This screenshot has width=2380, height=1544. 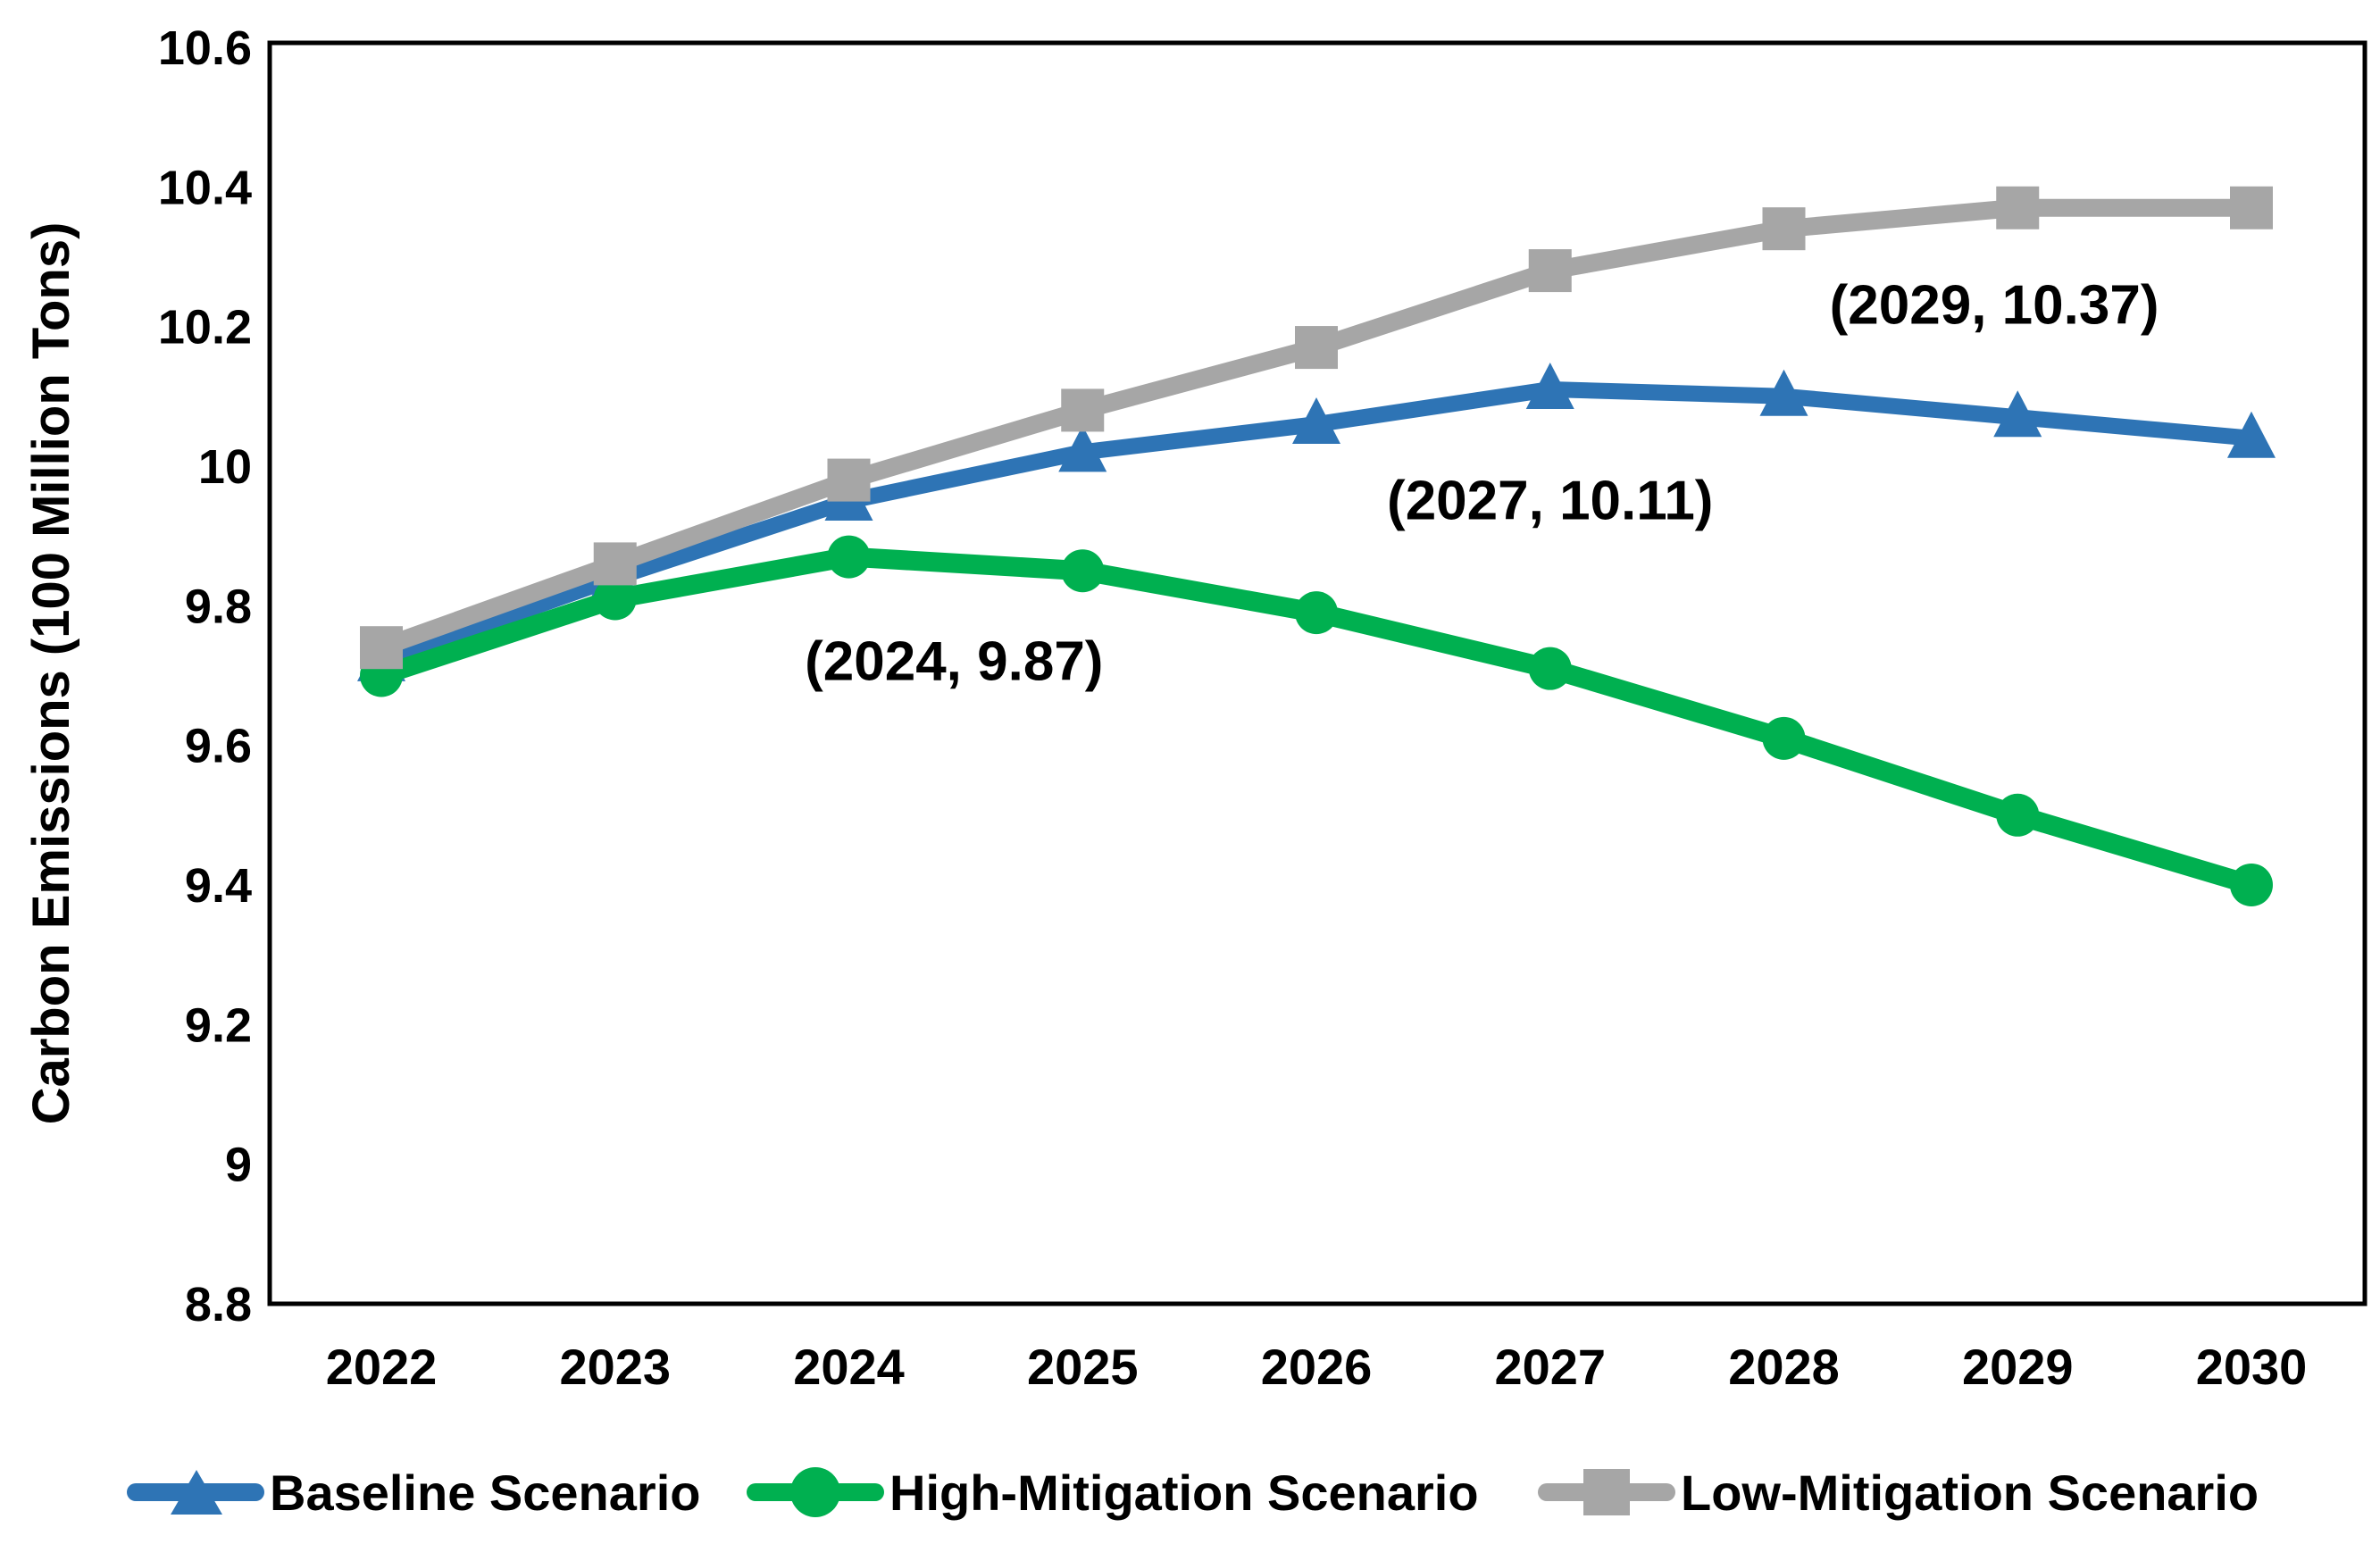 I want to click on y-axis-title: Carbon Emissions (100 Million Tons), so click(x=51, y=673).